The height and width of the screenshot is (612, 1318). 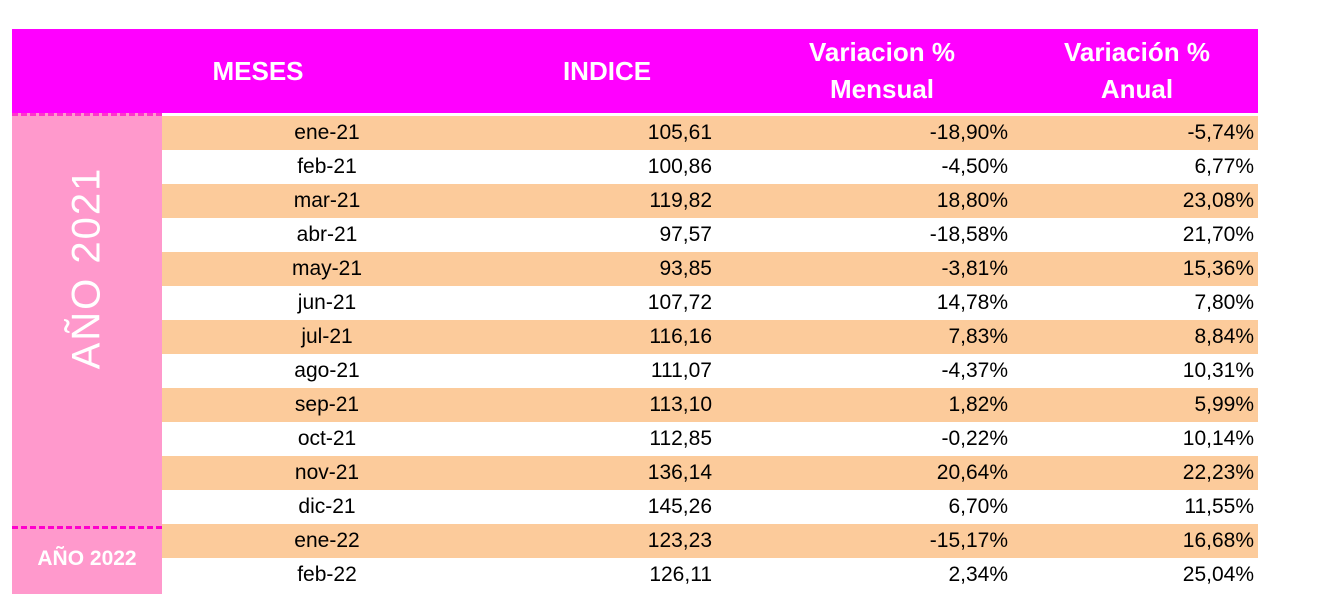 What do you see at coordinates (1220, 132) in the screenshot?
I see `cell-variacion-anual: -5,74%` at bounding box center [1220, 132].